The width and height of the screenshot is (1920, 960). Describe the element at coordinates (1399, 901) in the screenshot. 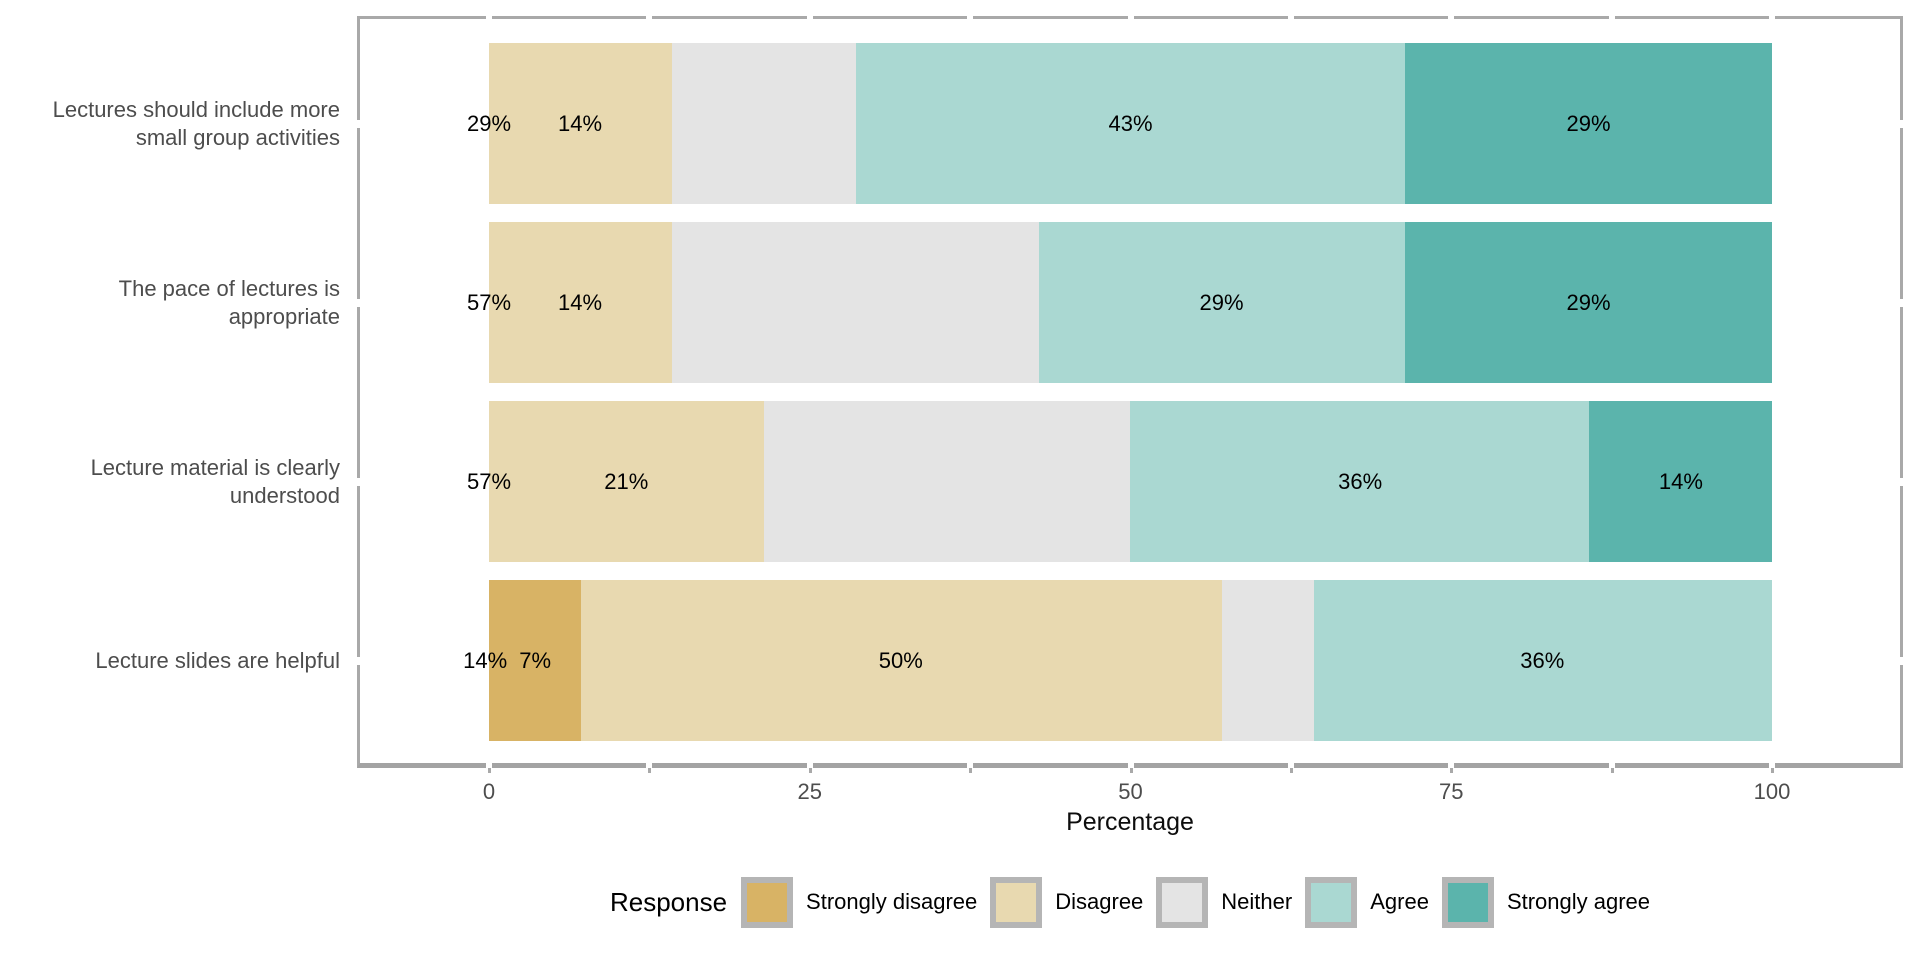

I see `legend-label-agree: Agree` at that location.